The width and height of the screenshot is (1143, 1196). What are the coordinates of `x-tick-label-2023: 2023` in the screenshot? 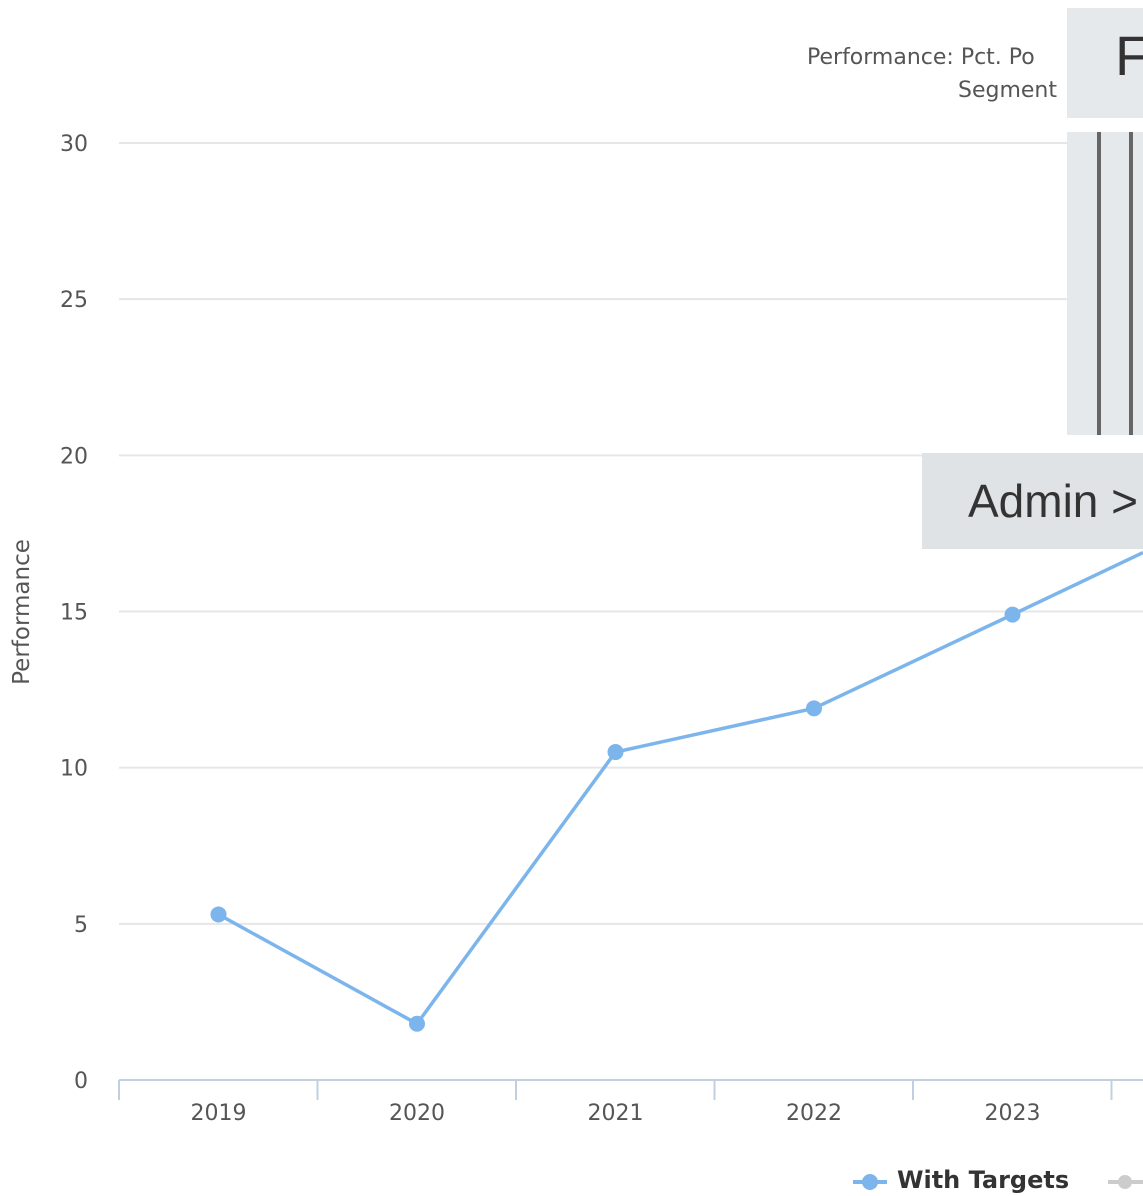 It's located at (1013, 1113).